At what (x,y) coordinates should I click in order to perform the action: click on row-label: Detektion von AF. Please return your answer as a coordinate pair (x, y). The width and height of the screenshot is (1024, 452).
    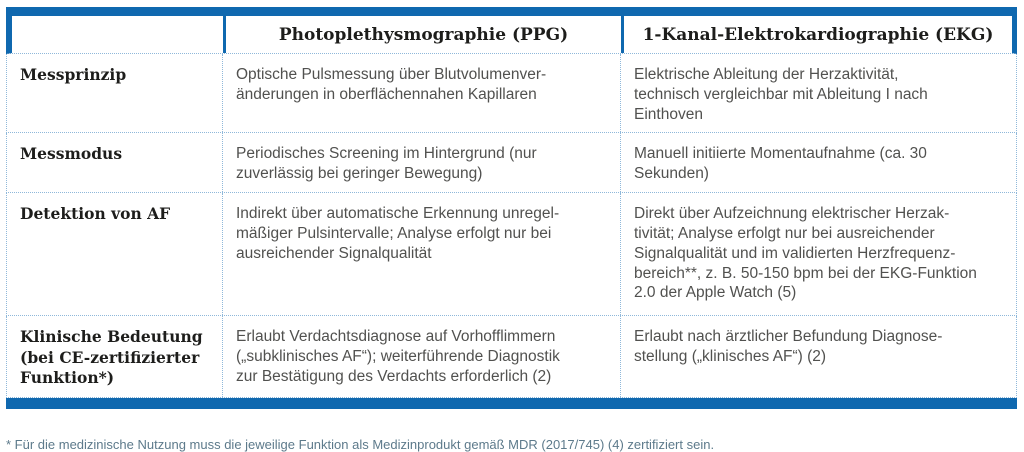
    Looking at the image, I should click on (95, 214).